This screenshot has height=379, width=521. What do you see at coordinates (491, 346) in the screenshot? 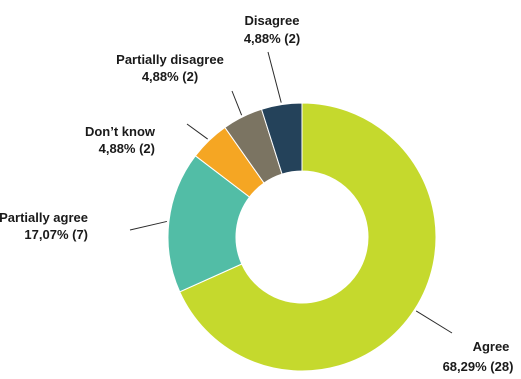
I see `slice-label-agree: Agree` at bounding box center [491, 346].